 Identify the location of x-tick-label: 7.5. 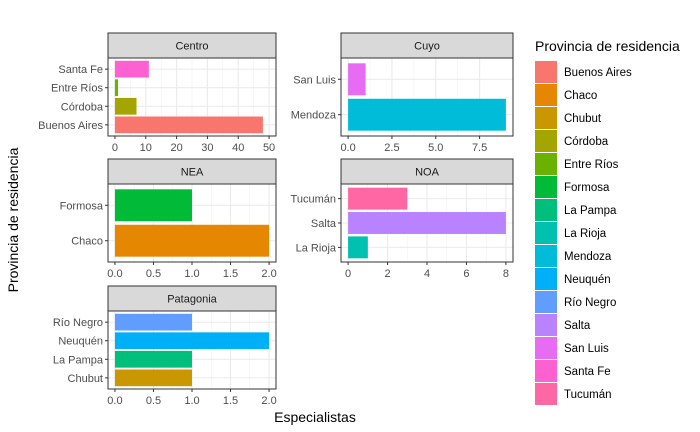
(479, 148).